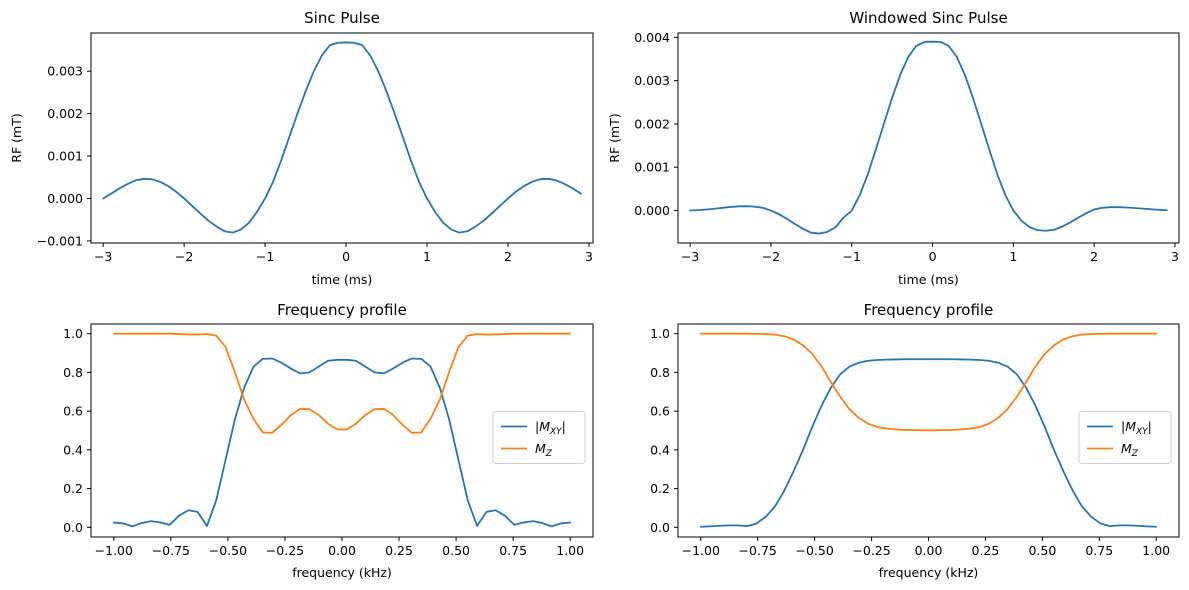 Image resolution: width=1189 pixels, height=590 pixels. What do you see at coordinates (928, 18) in the screenshot?
I see `chart-title: Windowed Sinc Pulse` at bounding box center [928, 18].